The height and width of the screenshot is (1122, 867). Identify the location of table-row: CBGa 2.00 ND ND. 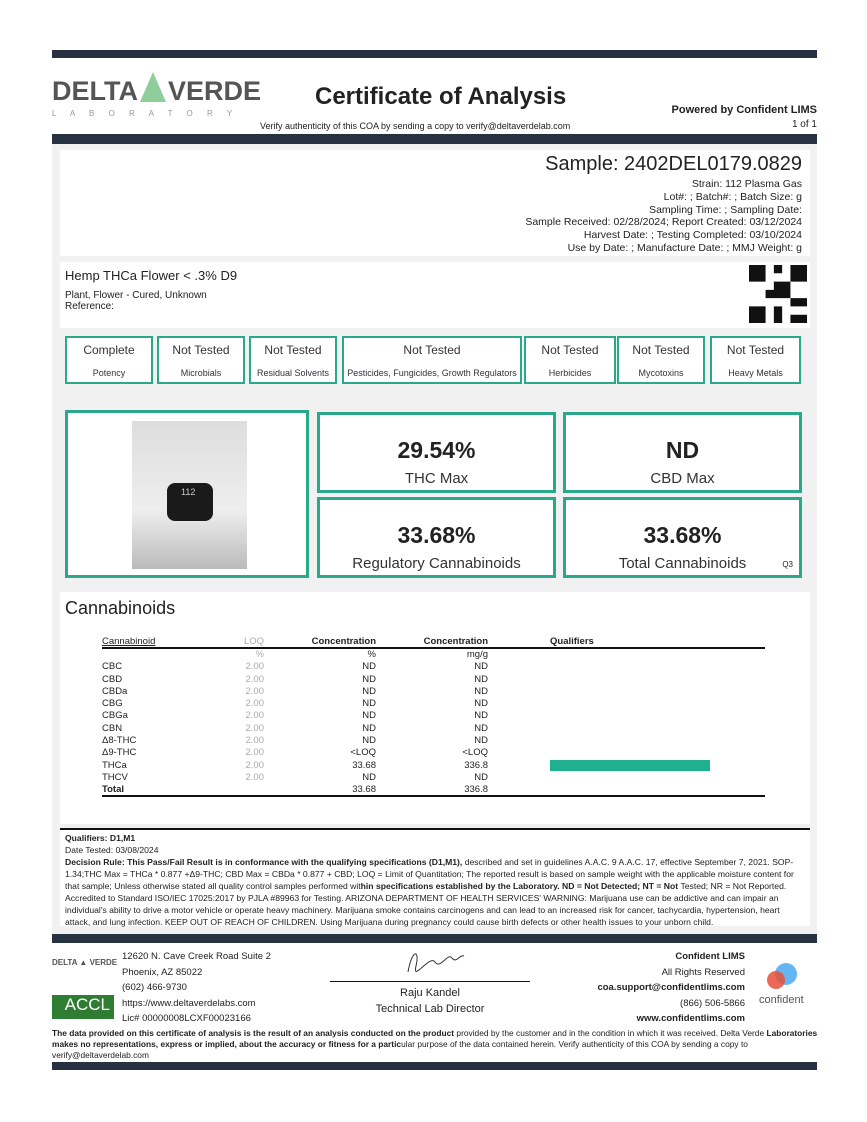
(433, 716).